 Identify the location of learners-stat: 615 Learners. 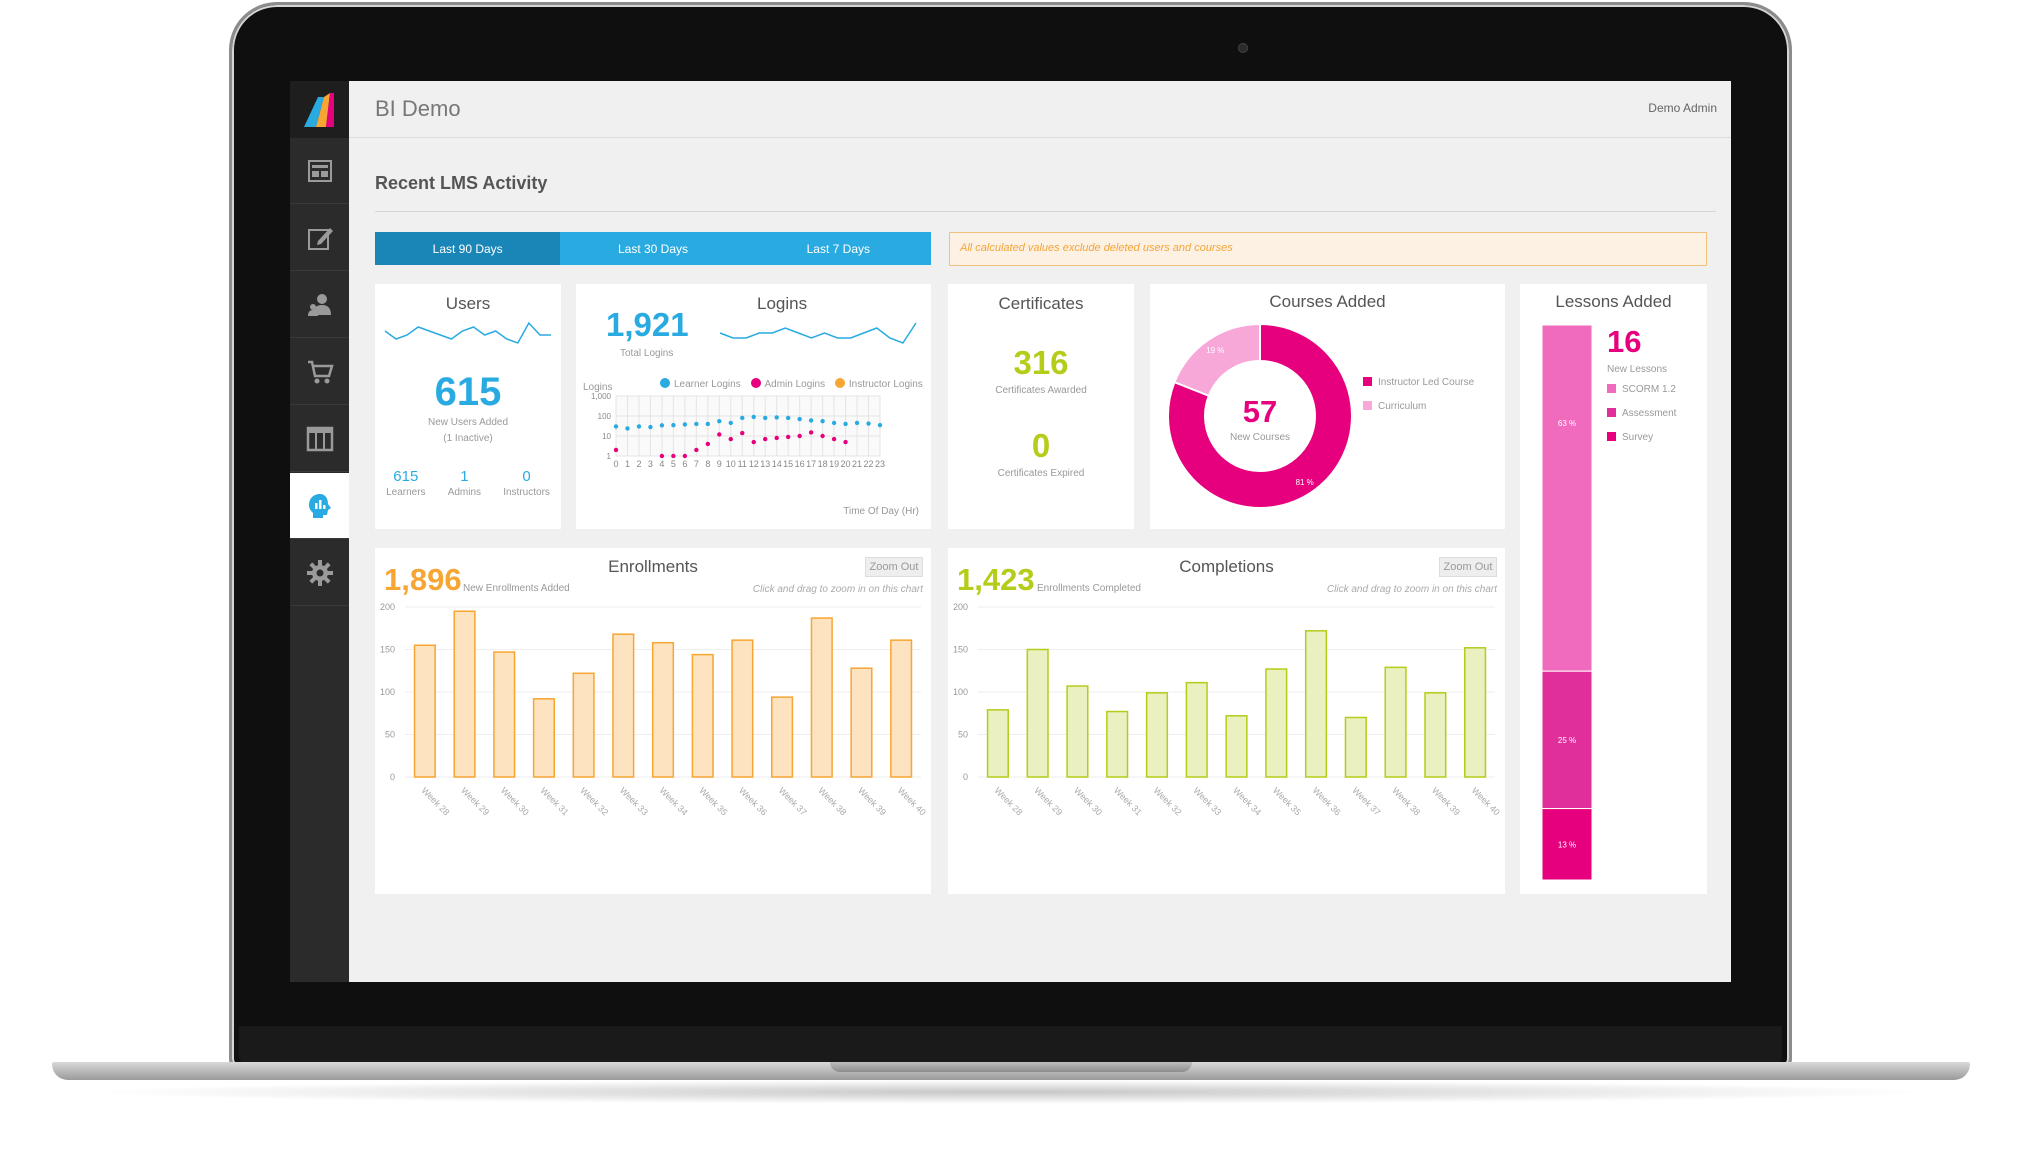
(405, 483).